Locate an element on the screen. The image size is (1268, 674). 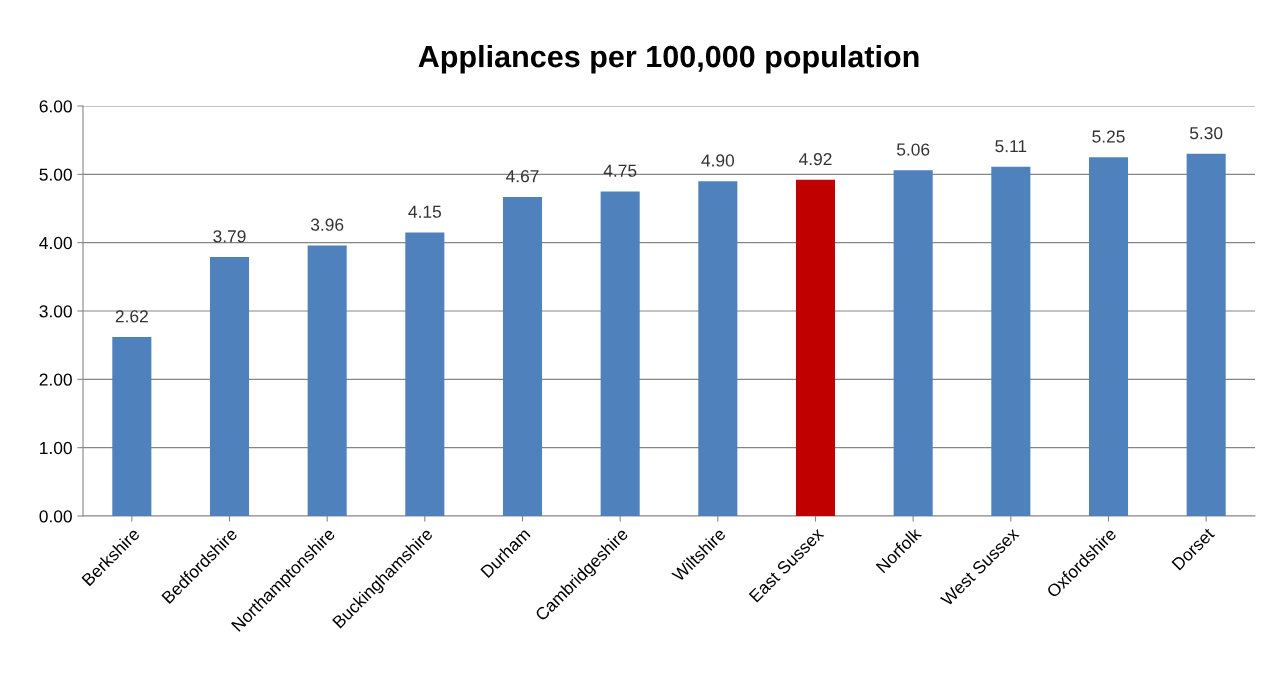
data-label: 5.30 is located at coordinates (1206, 133).